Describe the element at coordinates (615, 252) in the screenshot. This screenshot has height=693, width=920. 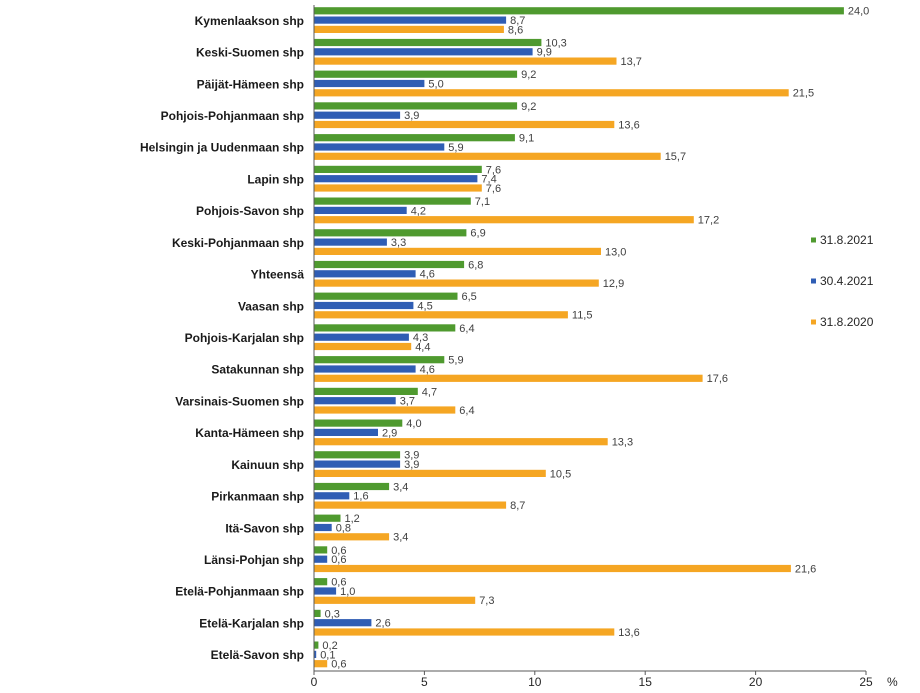
I see `value-label: 13,0` at that location.